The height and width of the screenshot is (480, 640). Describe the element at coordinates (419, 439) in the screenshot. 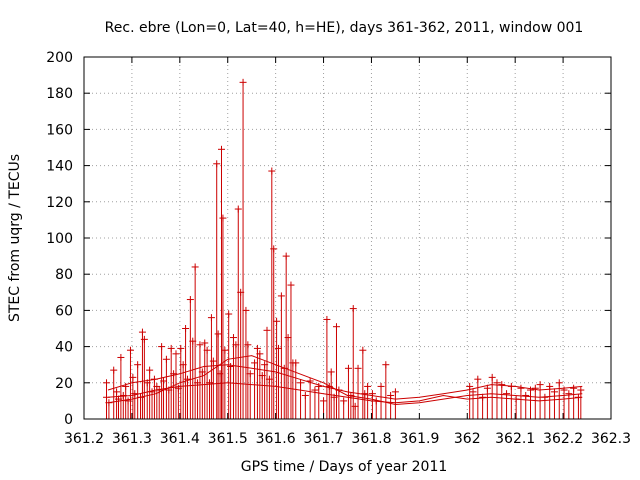

I see `x-tick-label: 361.9` at that location.